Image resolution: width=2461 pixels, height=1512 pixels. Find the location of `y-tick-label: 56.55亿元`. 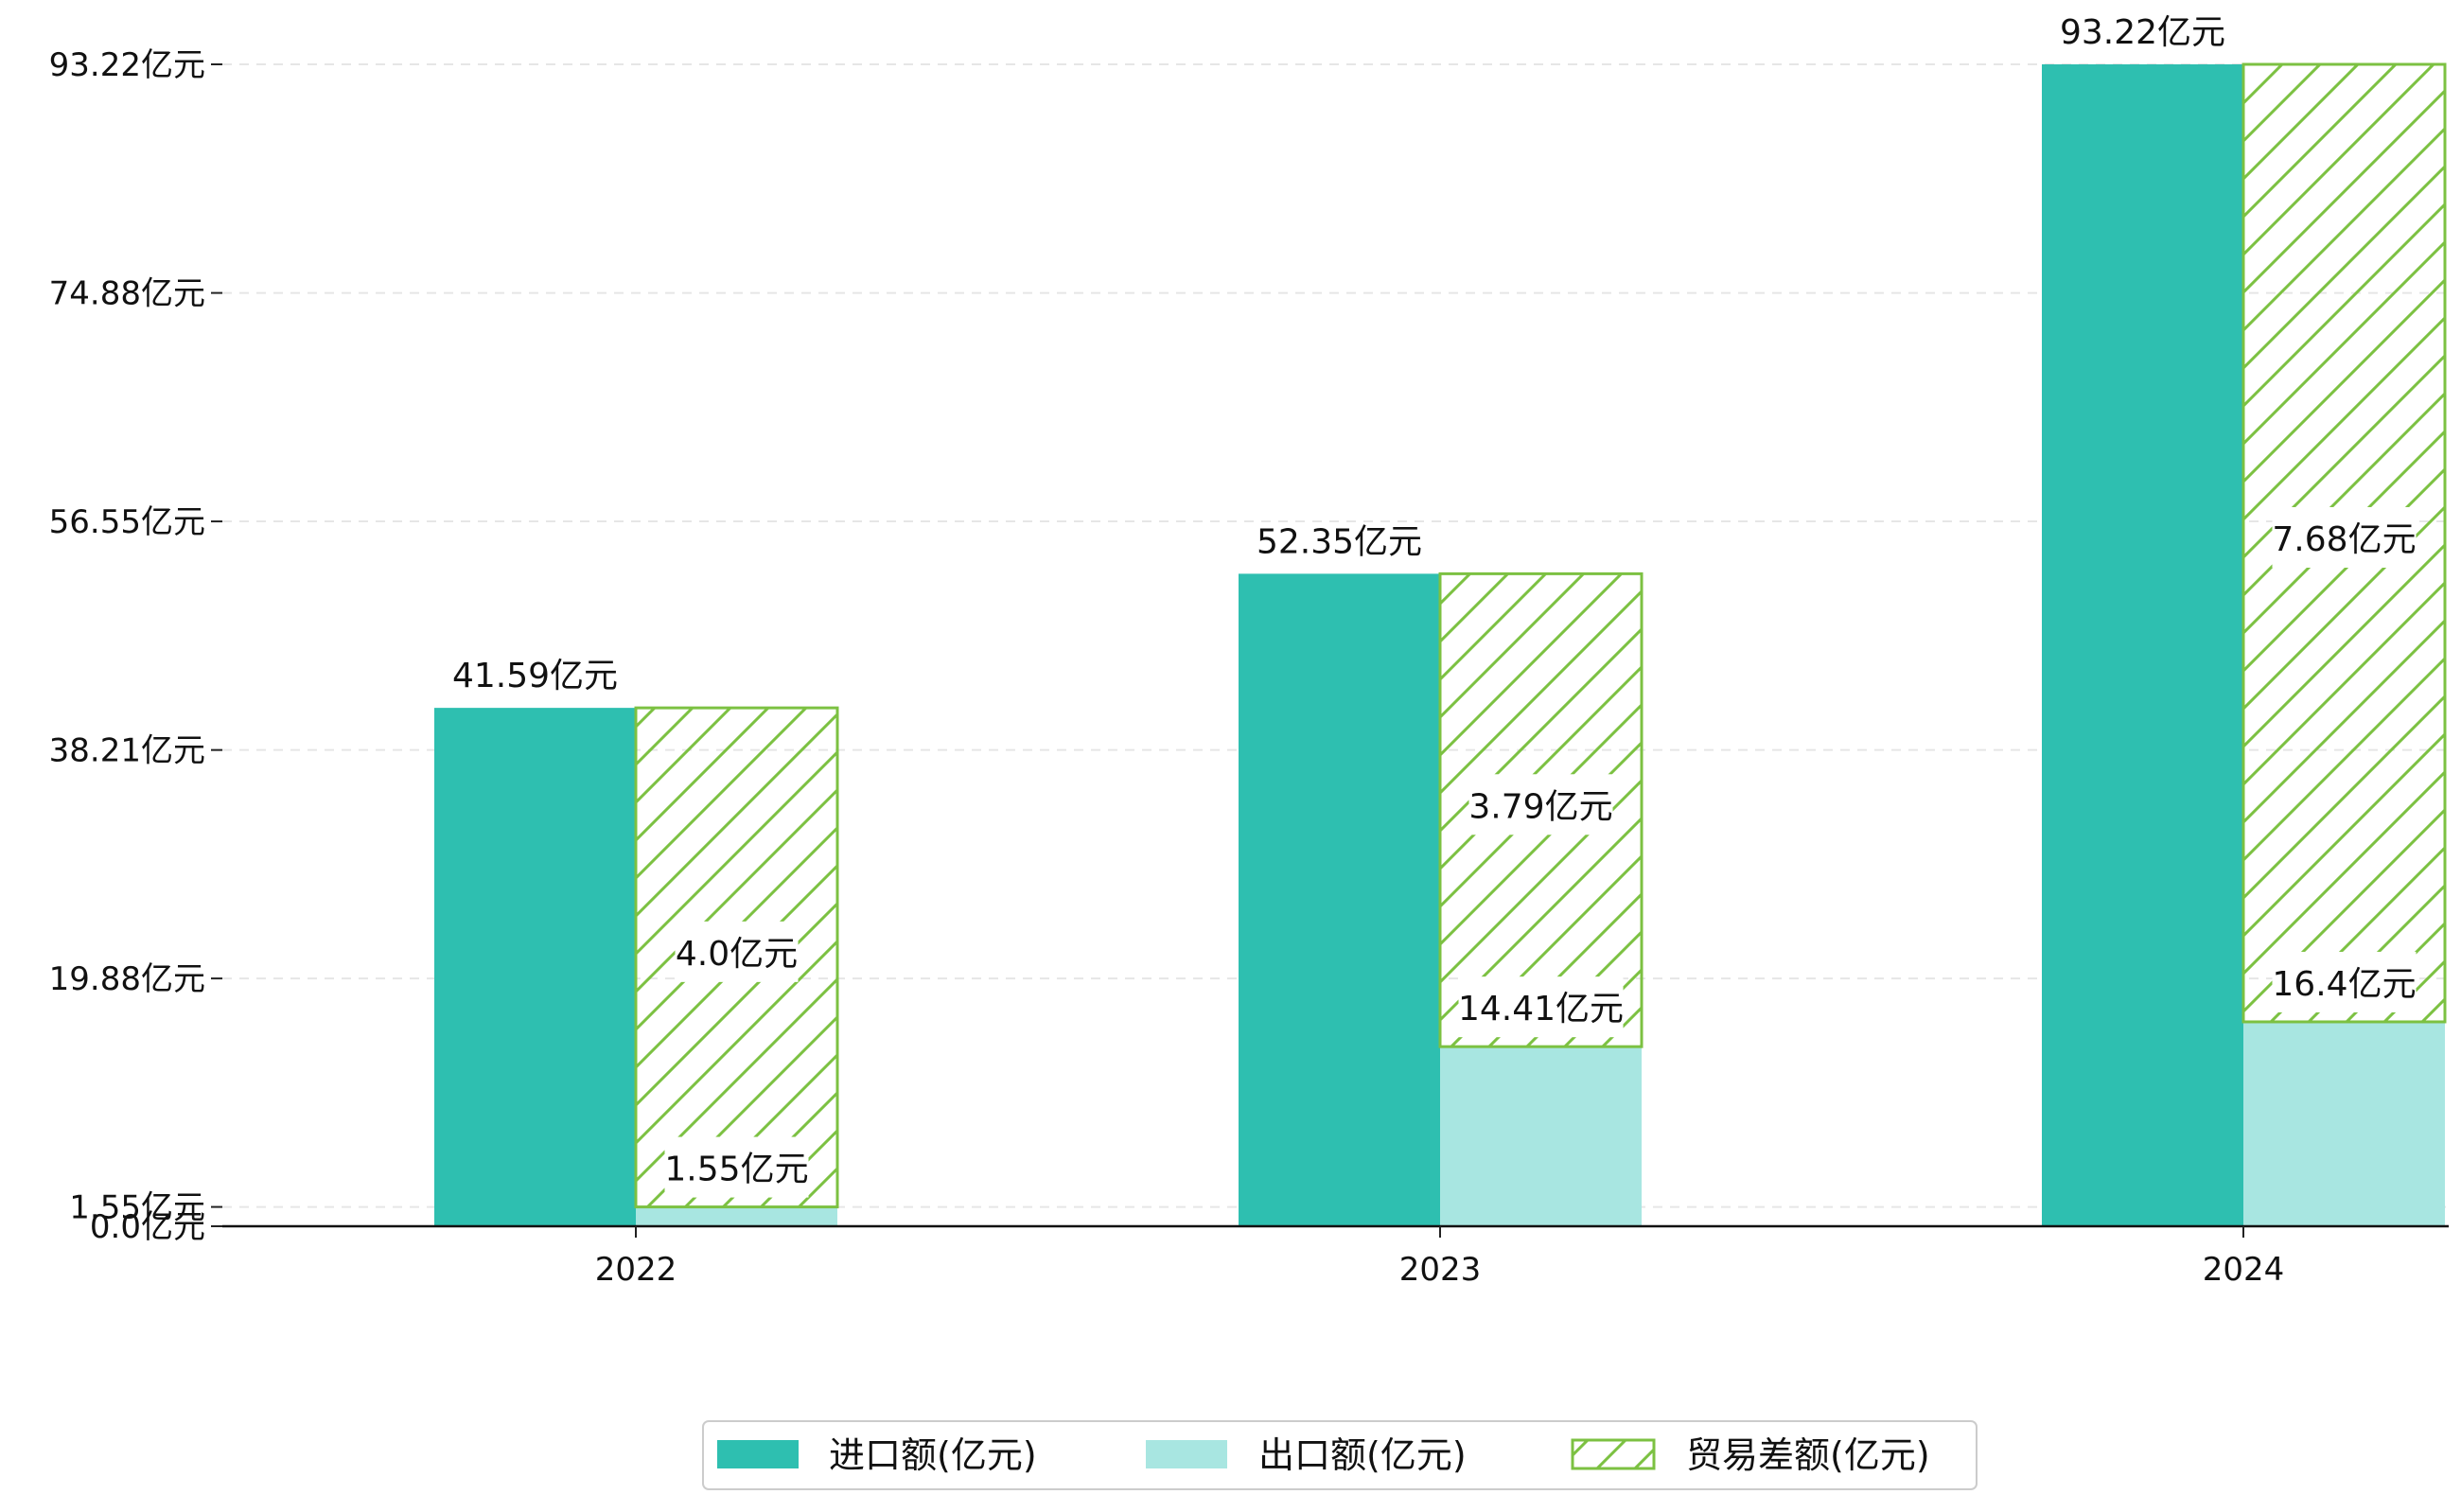

y-tick-label: 56.55亿元 is located at coordinates (127, 522).